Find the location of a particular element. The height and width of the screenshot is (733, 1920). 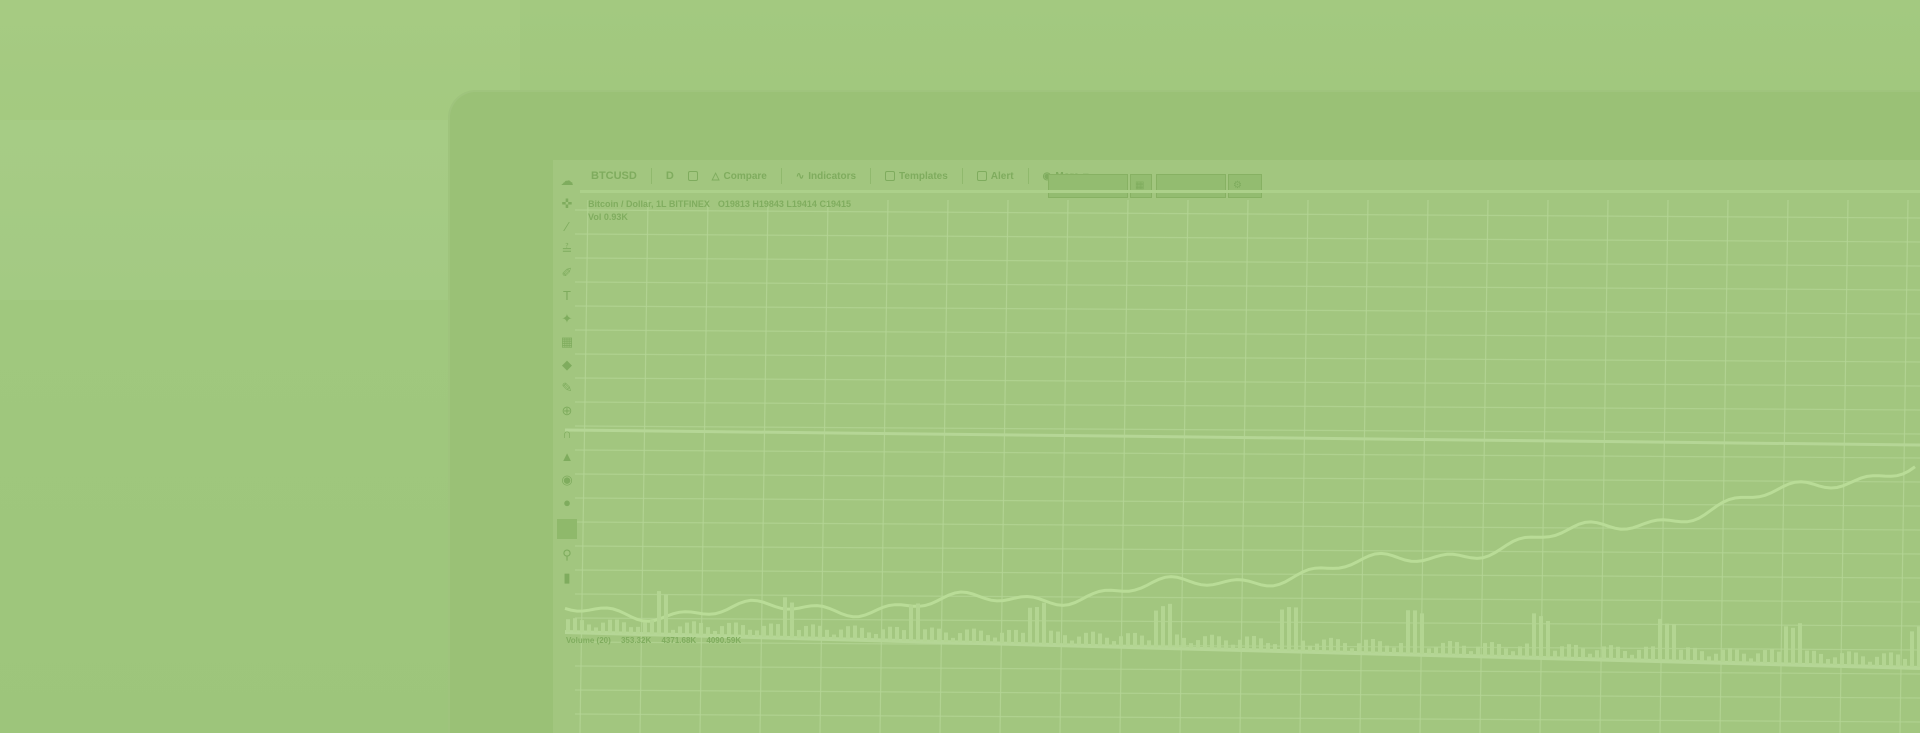

candle-style-button is located at coordinates (692, 176).